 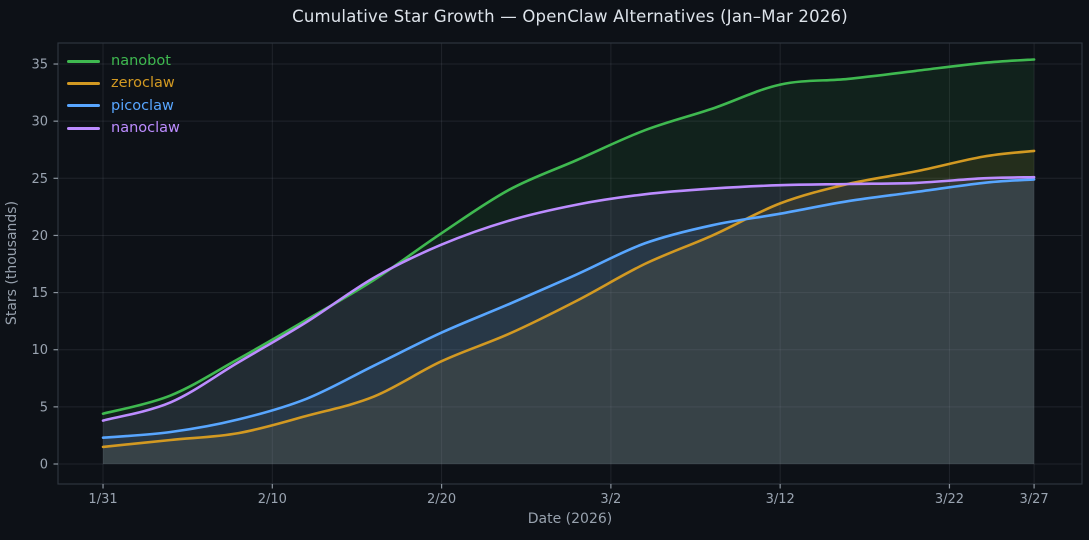 What do you see at coordinates (143, 83) in the screenshot?
I see `legend-label: zeroclaw` at bounding box center [143, 83].